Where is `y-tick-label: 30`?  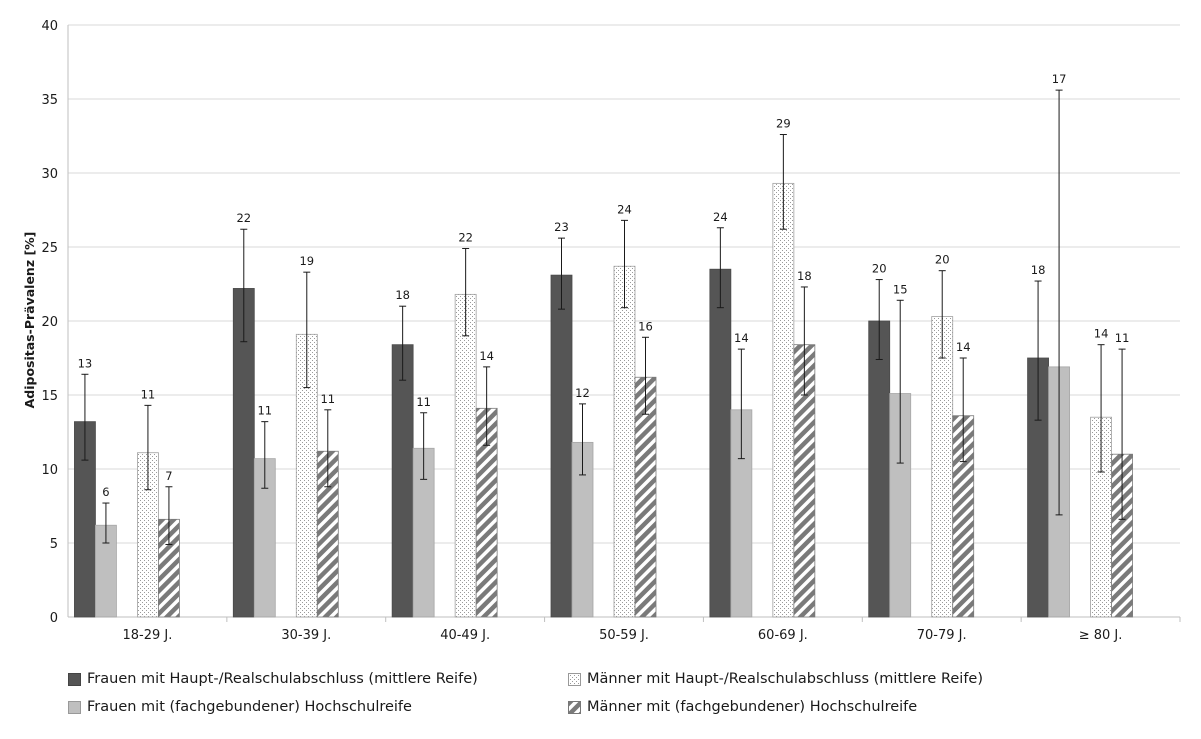
y-tick-label: 30 is located at coordinates (49, 174).